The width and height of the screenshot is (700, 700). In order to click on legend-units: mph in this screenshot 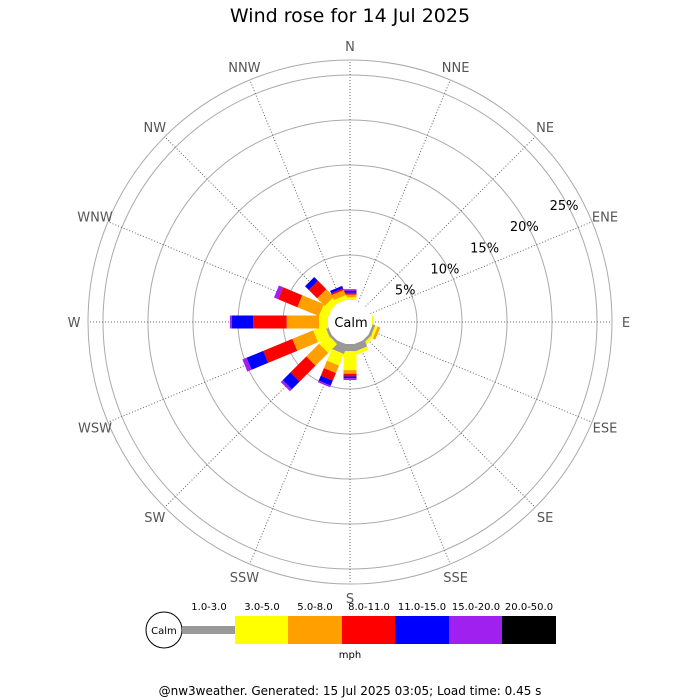, I will do `click(350, 655)`.